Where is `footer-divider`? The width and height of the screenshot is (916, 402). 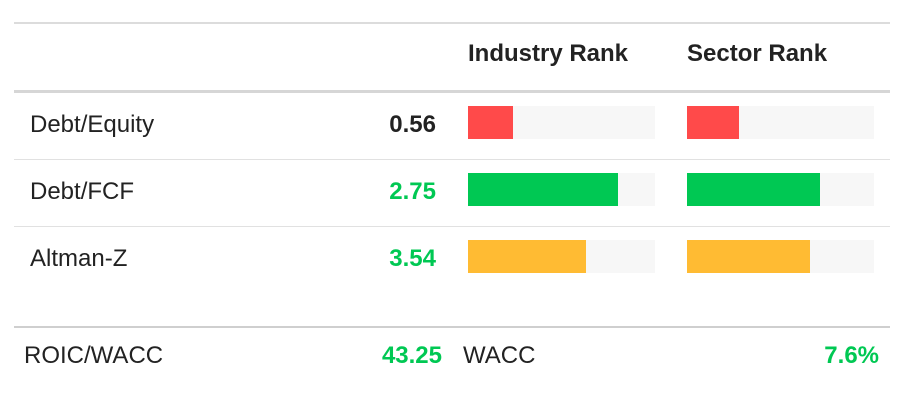
footer-divider is located at coordinates (452, 327).